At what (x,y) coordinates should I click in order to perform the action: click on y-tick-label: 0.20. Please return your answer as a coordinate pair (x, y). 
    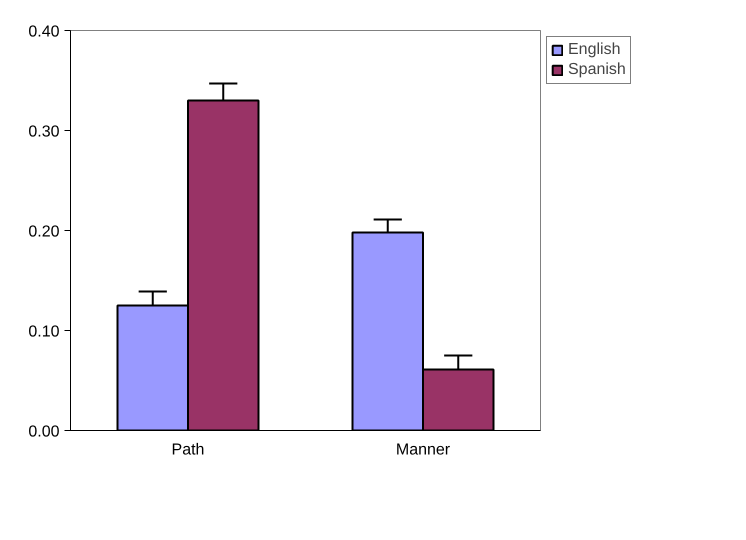
    Looking at the image, I should click on (44, 232).